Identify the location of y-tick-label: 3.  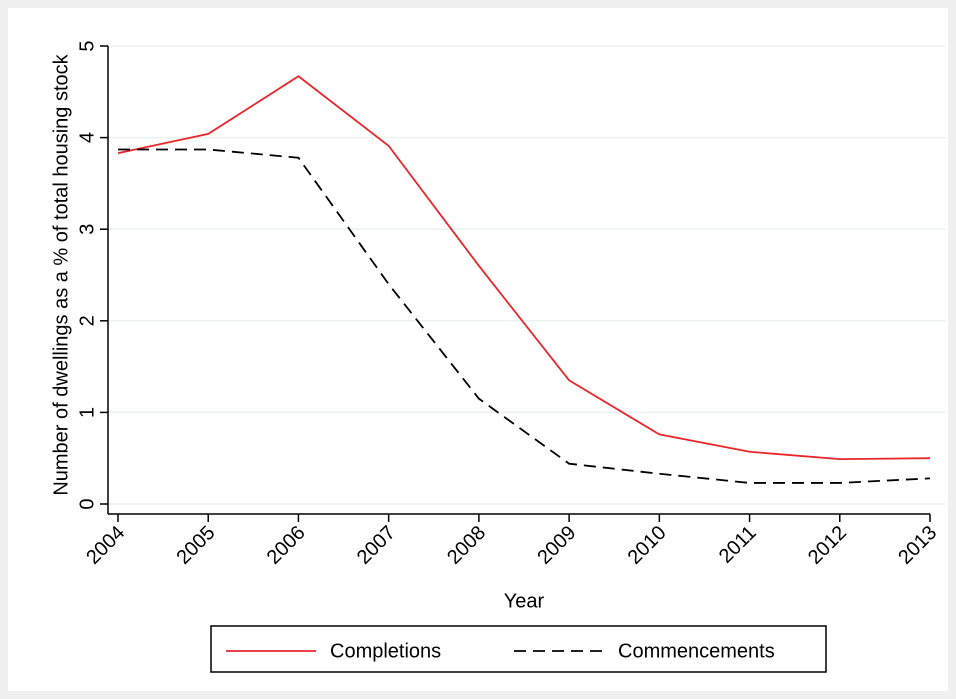
(87, 229).